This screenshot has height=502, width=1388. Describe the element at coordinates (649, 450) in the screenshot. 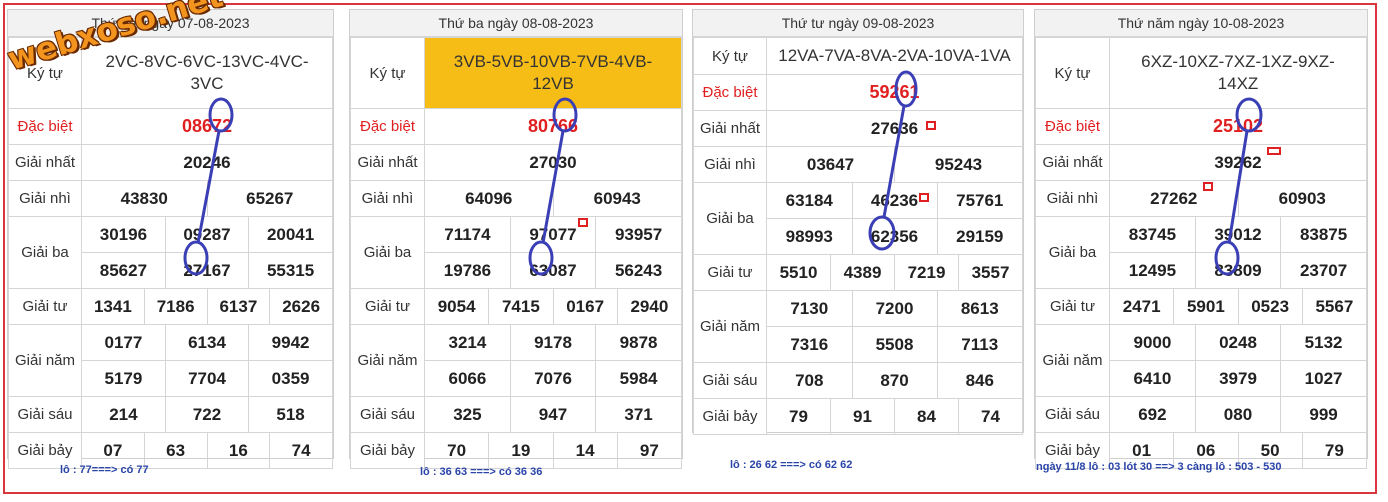

I see `prize-seventh: 97` at that location.